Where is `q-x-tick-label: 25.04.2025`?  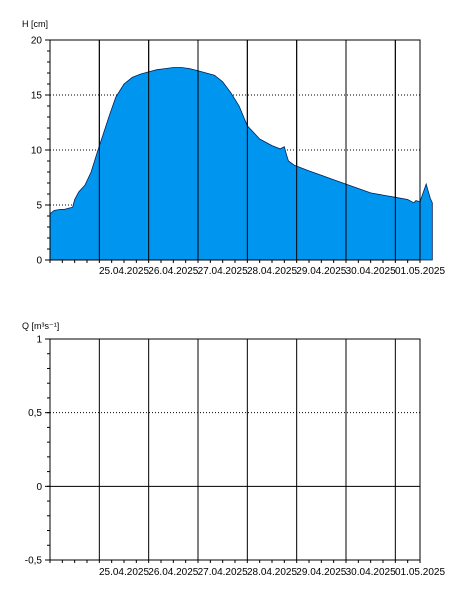
q-x-tick-label: 25.04.2025 is located at coordinates (124, 572).